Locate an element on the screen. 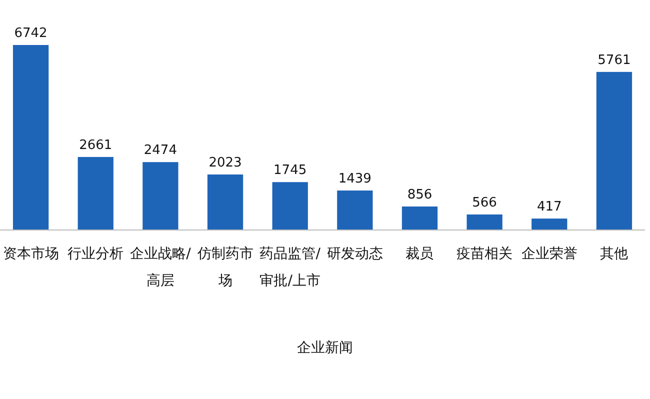  x-tick-label: 疫苗相关 is located at coordinates (484, 254).